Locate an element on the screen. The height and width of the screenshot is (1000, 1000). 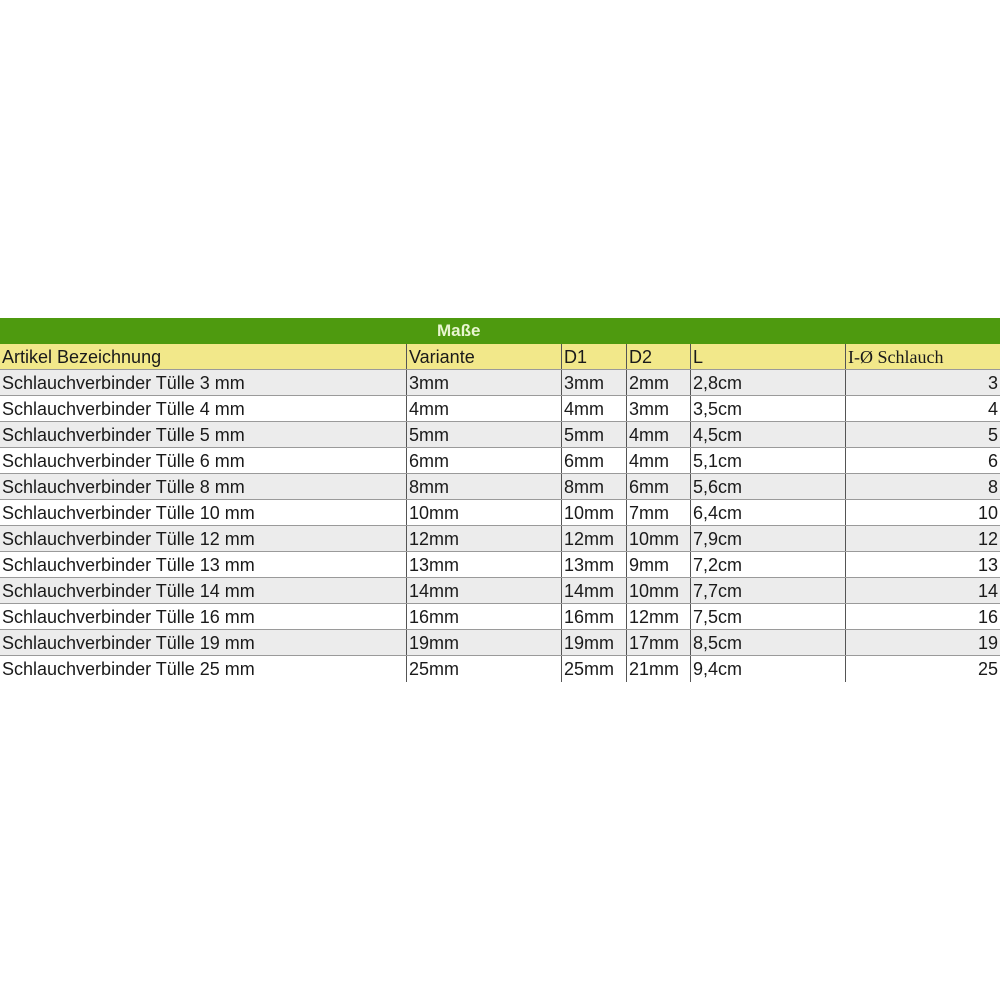
table-cell: 7mm is located at coordinates (659, 512).